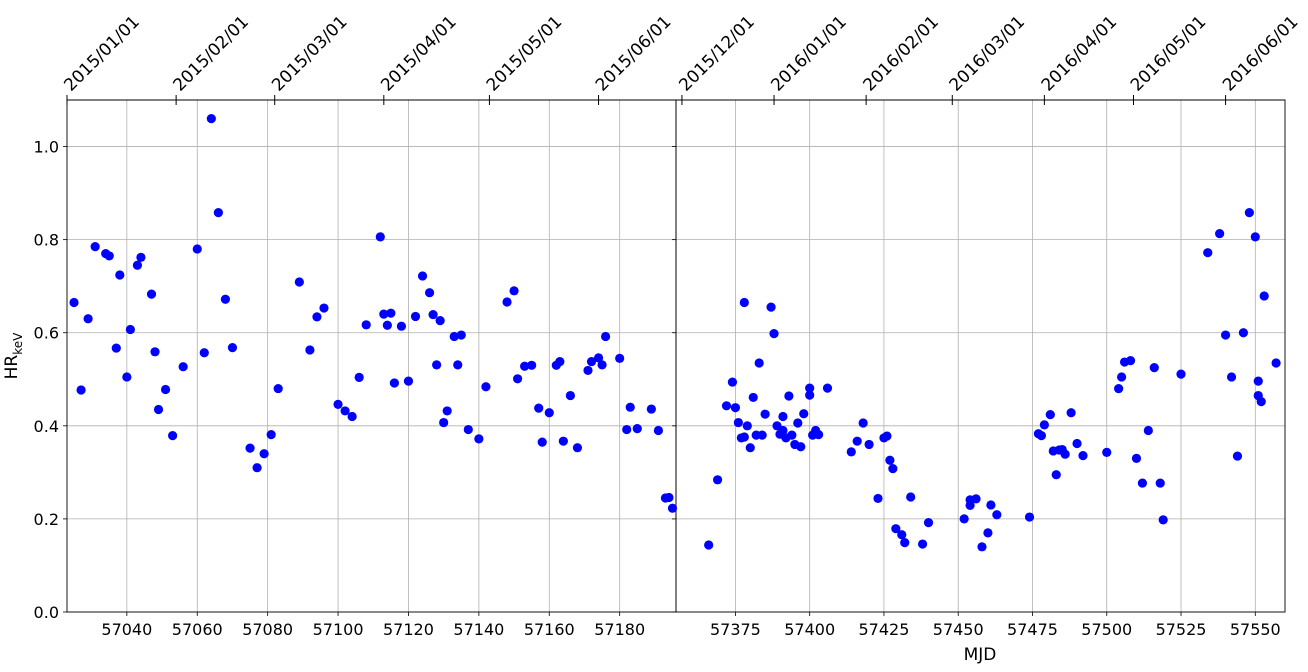 This screenshot has height=672, width=1308. What do you see at coordinates (1079, 53) in the screenshot?
I see `date-tick-label: 2016/04/01` at bounding box center [1079, 53].